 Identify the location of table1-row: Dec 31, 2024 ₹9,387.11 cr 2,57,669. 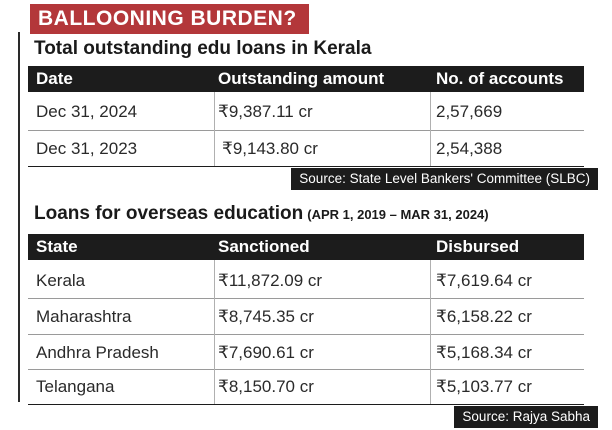
(306, 111).